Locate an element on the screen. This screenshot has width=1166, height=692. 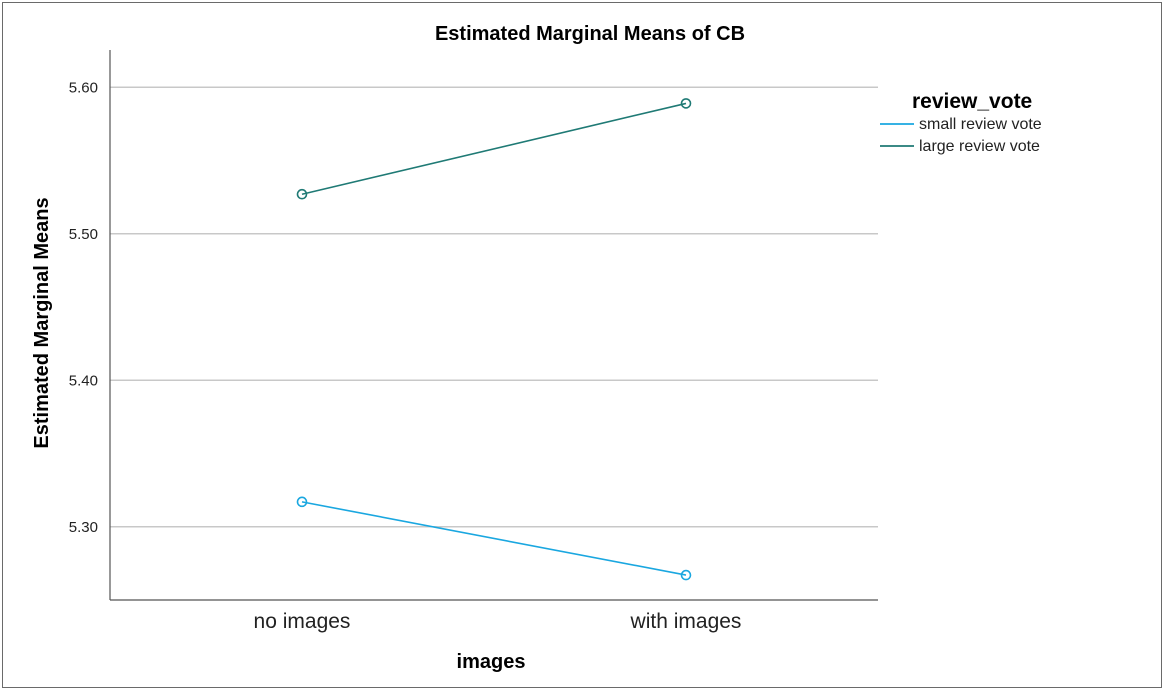
legend-label: large review vote is located at coordinates (979, 146).